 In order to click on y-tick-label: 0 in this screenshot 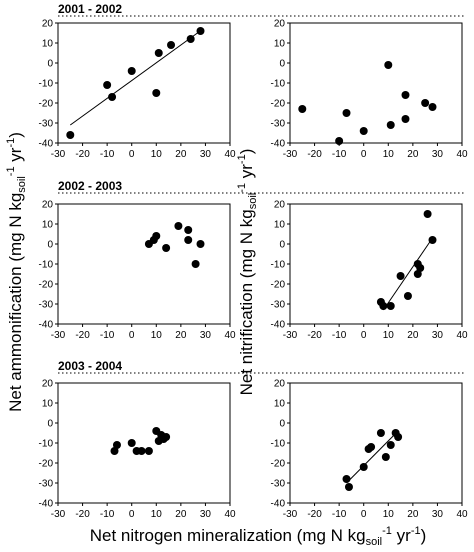, I will do `click(282, 245)`.